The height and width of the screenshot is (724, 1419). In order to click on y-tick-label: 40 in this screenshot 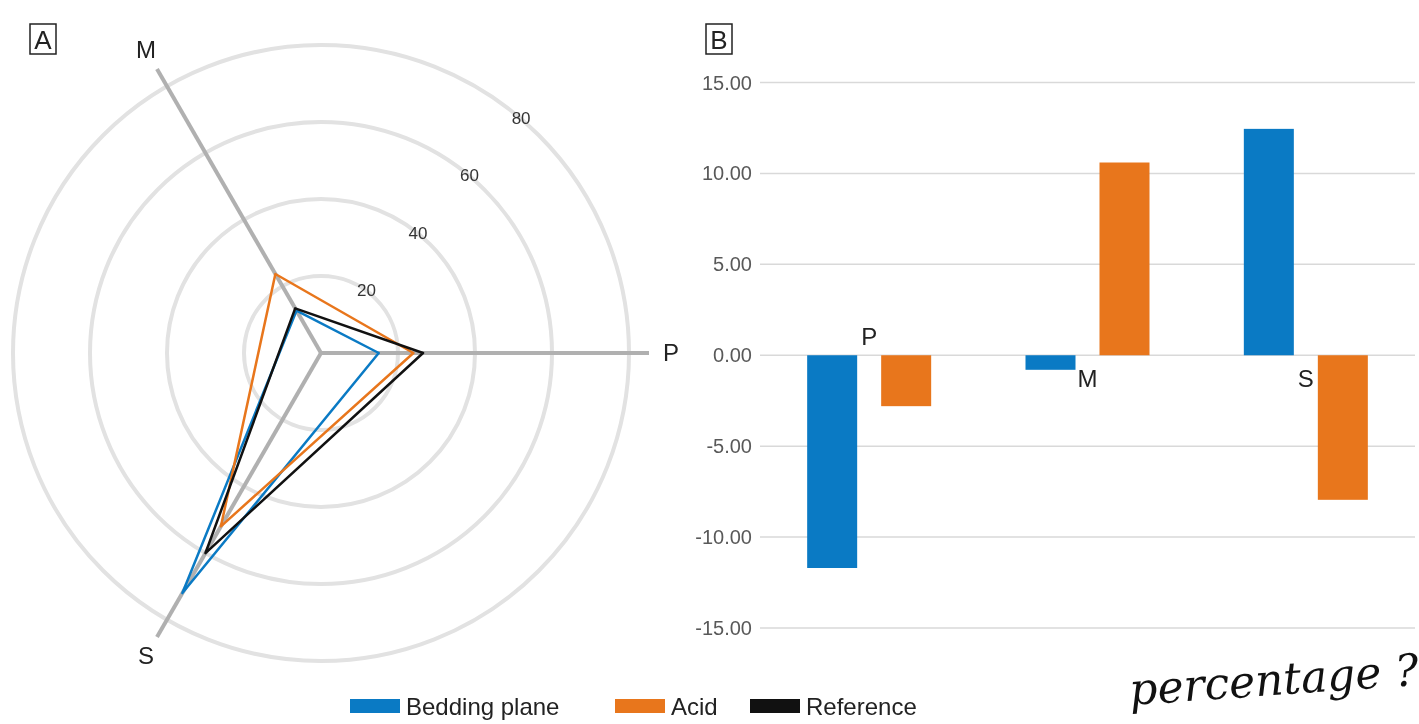, I will do `click(418, 233)`.